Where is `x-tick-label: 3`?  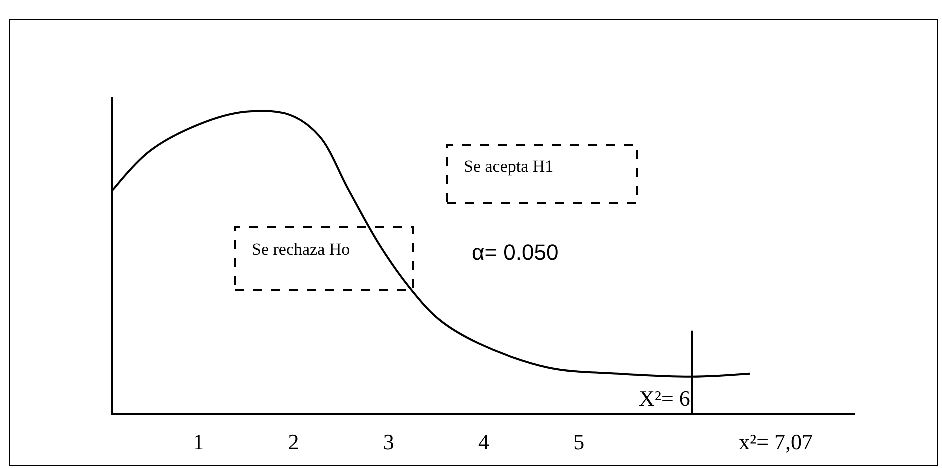 x-tick-label: 3 is located at coordinates (388, 441).